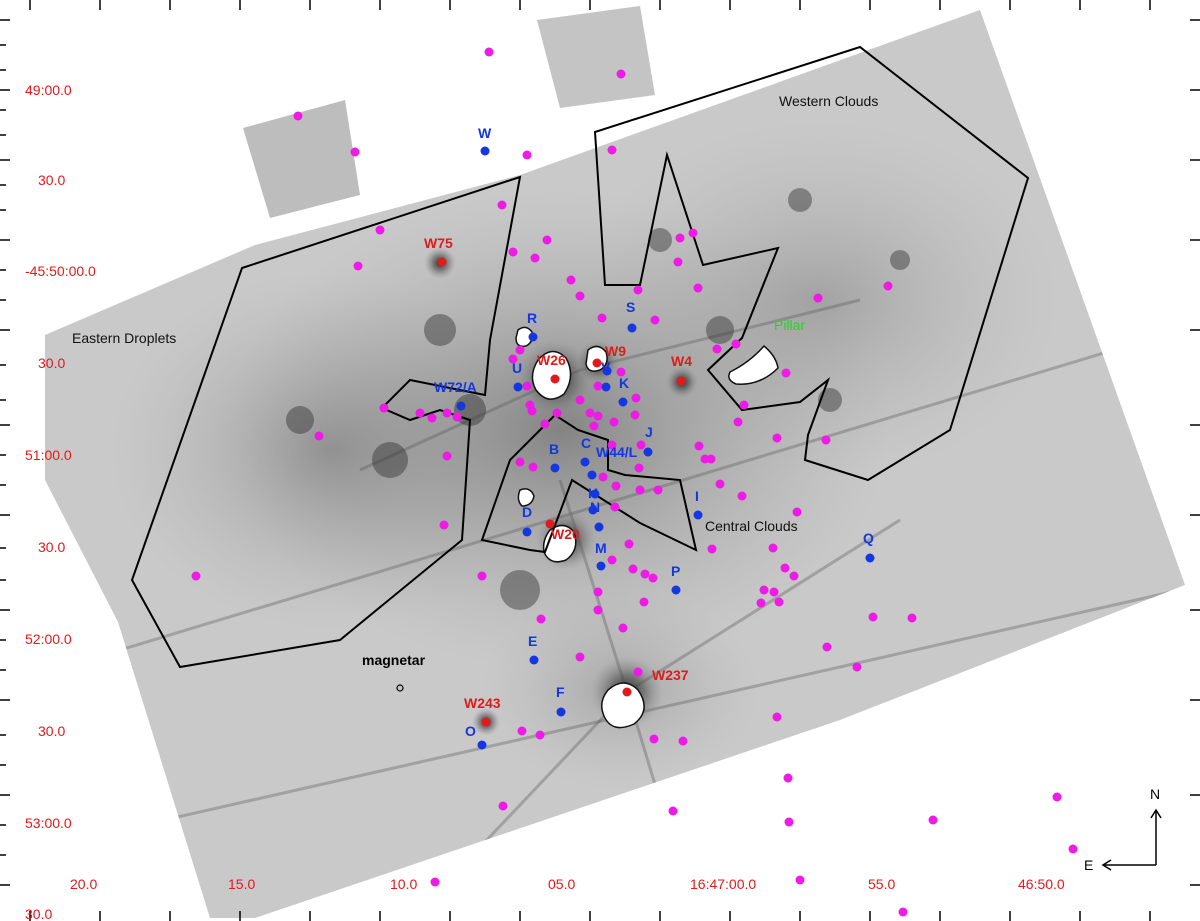 Image resolution: width=1200 pixels, height=921 pixels. I want to click on ra-tick-label: 16:47:00.0, so click(723, 884).